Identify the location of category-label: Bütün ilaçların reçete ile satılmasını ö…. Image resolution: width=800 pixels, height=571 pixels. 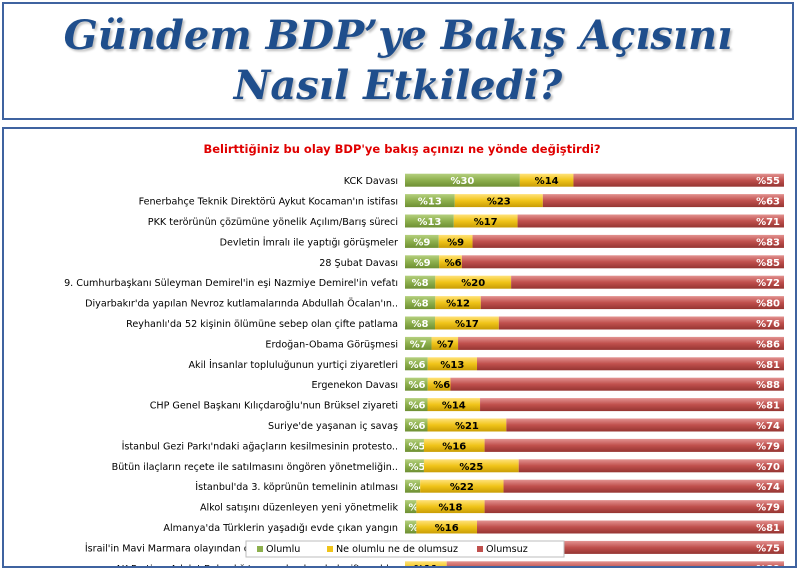
(255, 467).